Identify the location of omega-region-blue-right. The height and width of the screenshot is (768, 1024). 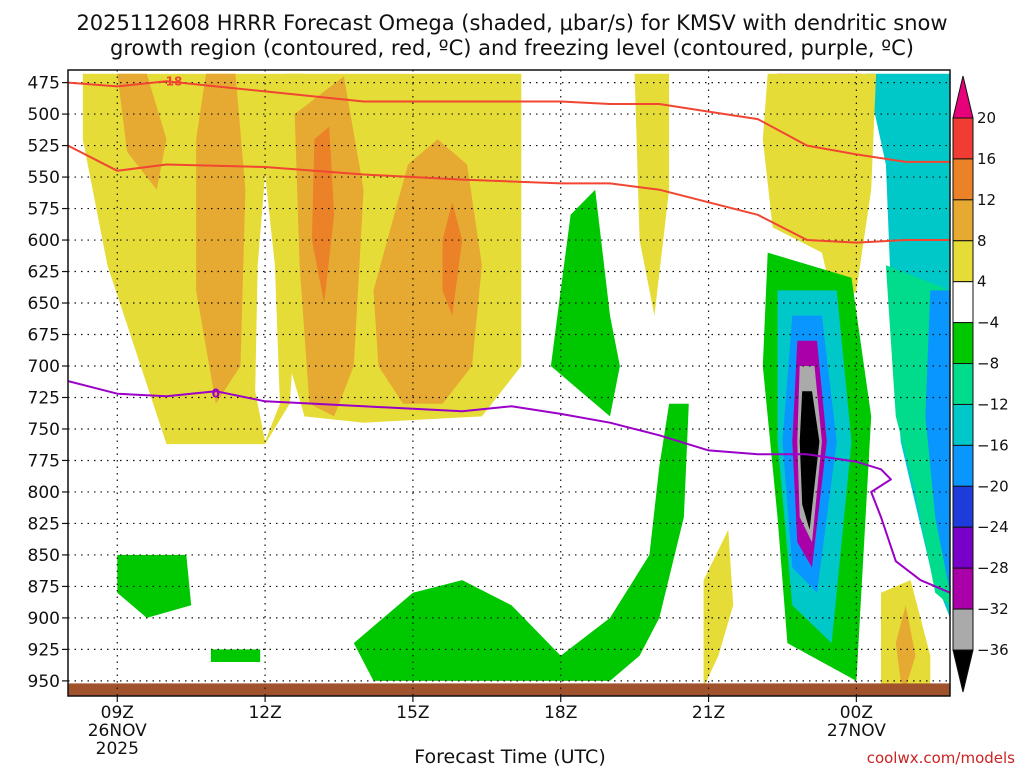
(937, 441).